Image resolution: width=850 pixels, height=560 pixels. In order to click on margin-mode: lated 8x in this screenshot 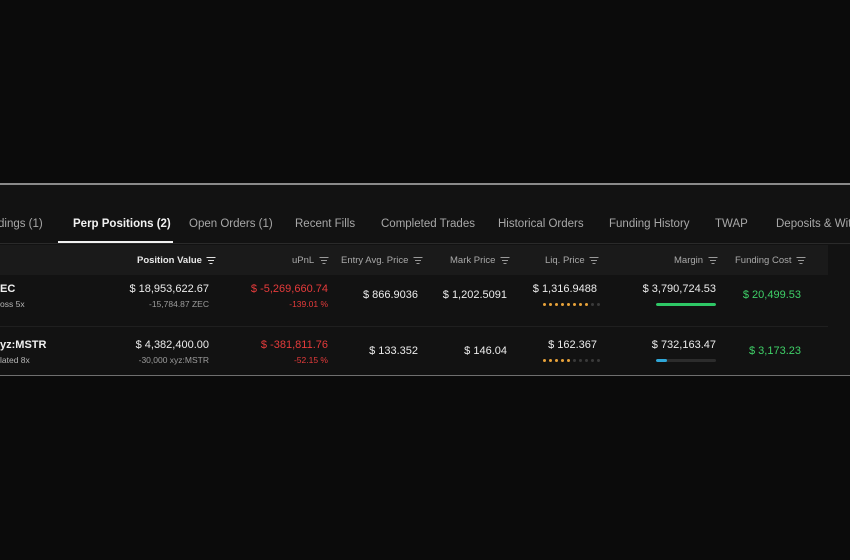, I will do `click(15, 360)`.